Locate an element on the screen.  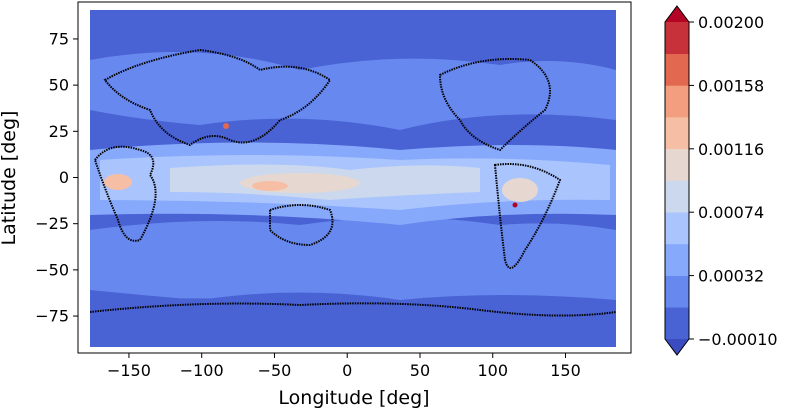
coastline-australia is located at coordinates (301, 225).